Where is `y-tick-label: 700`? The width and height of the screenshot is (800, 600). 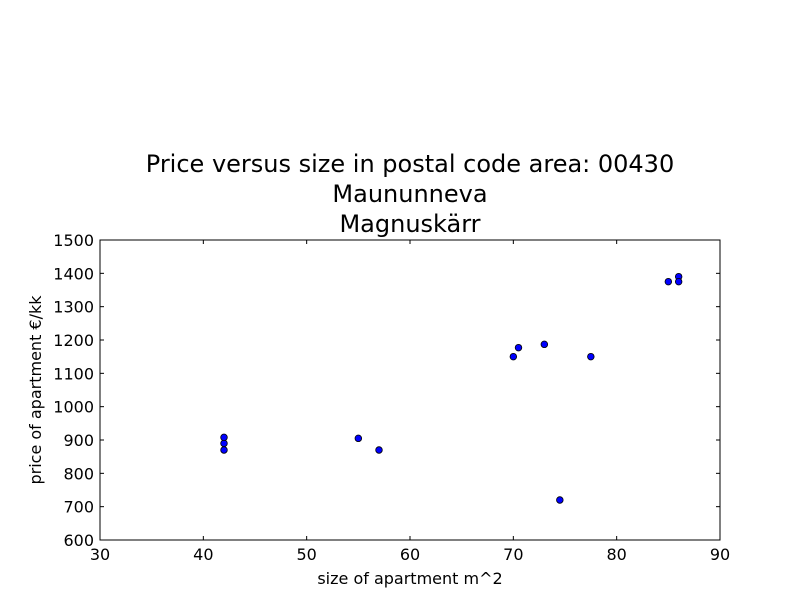
y-tick-label: 700 is located at coordinates (78, 507).